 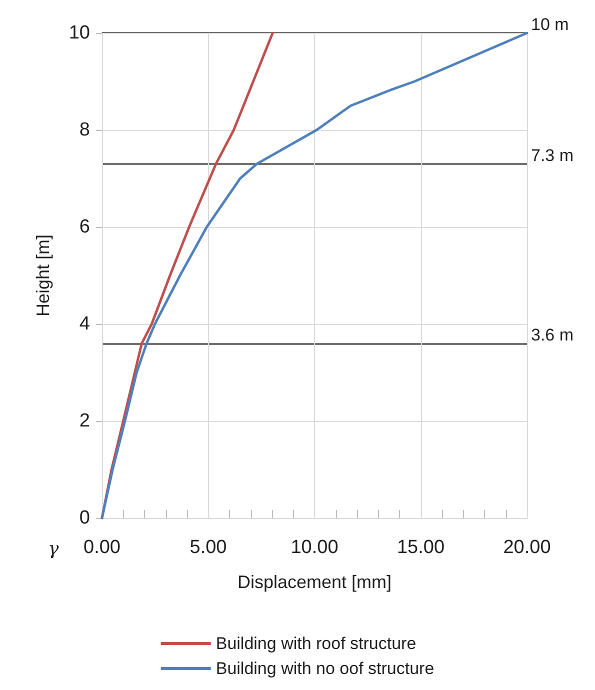 I want to click on x-tick-label: 5.00, so click(x=208, y=547).